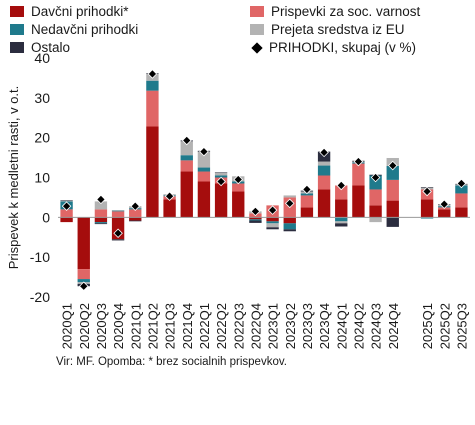  I want to click on x-tick-label: 2023Q4, so click(324, 326).